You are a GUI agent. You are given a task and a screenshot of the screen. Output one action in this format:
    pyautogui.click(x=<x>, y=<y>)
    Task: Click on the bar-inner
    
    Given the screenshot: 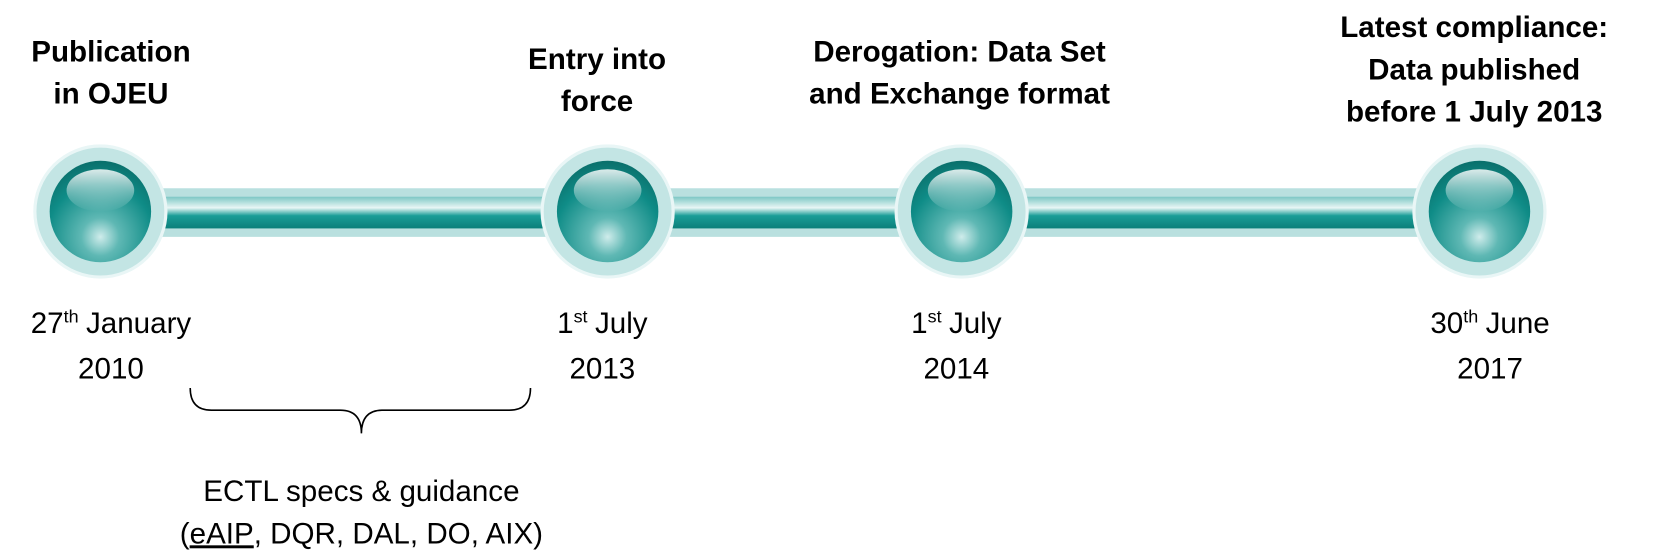 What is the action you would take?
    pyautogui.click(x=790, y=212)
    